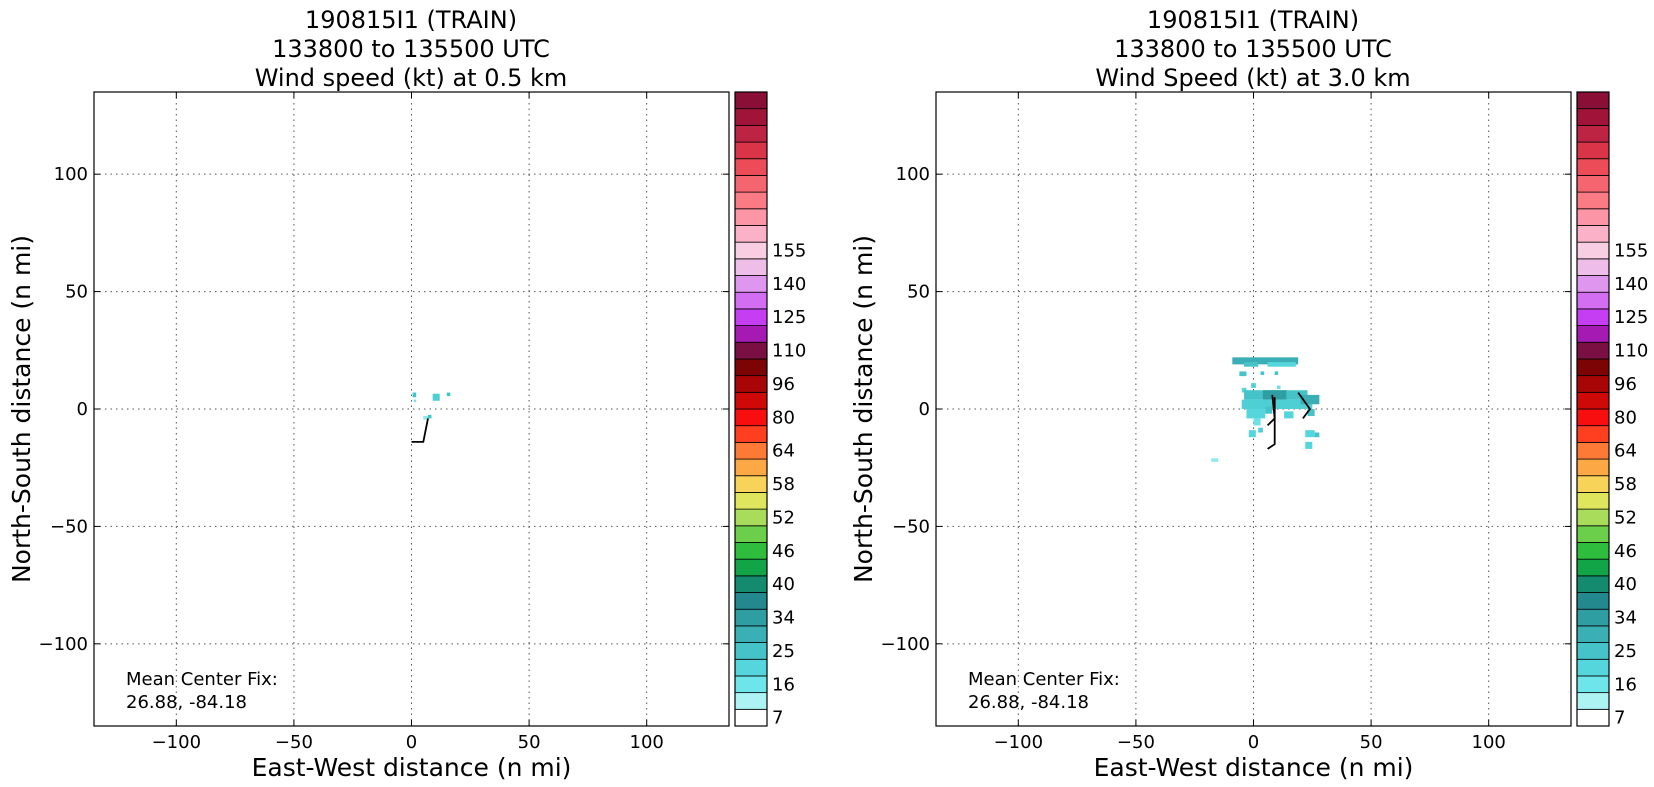 Image resolution: width=1654 pixels, height=787 pixels. Describe the element at coordinates (82, 409) in the screenshot. I see `y-tick-label: 0` at that location.